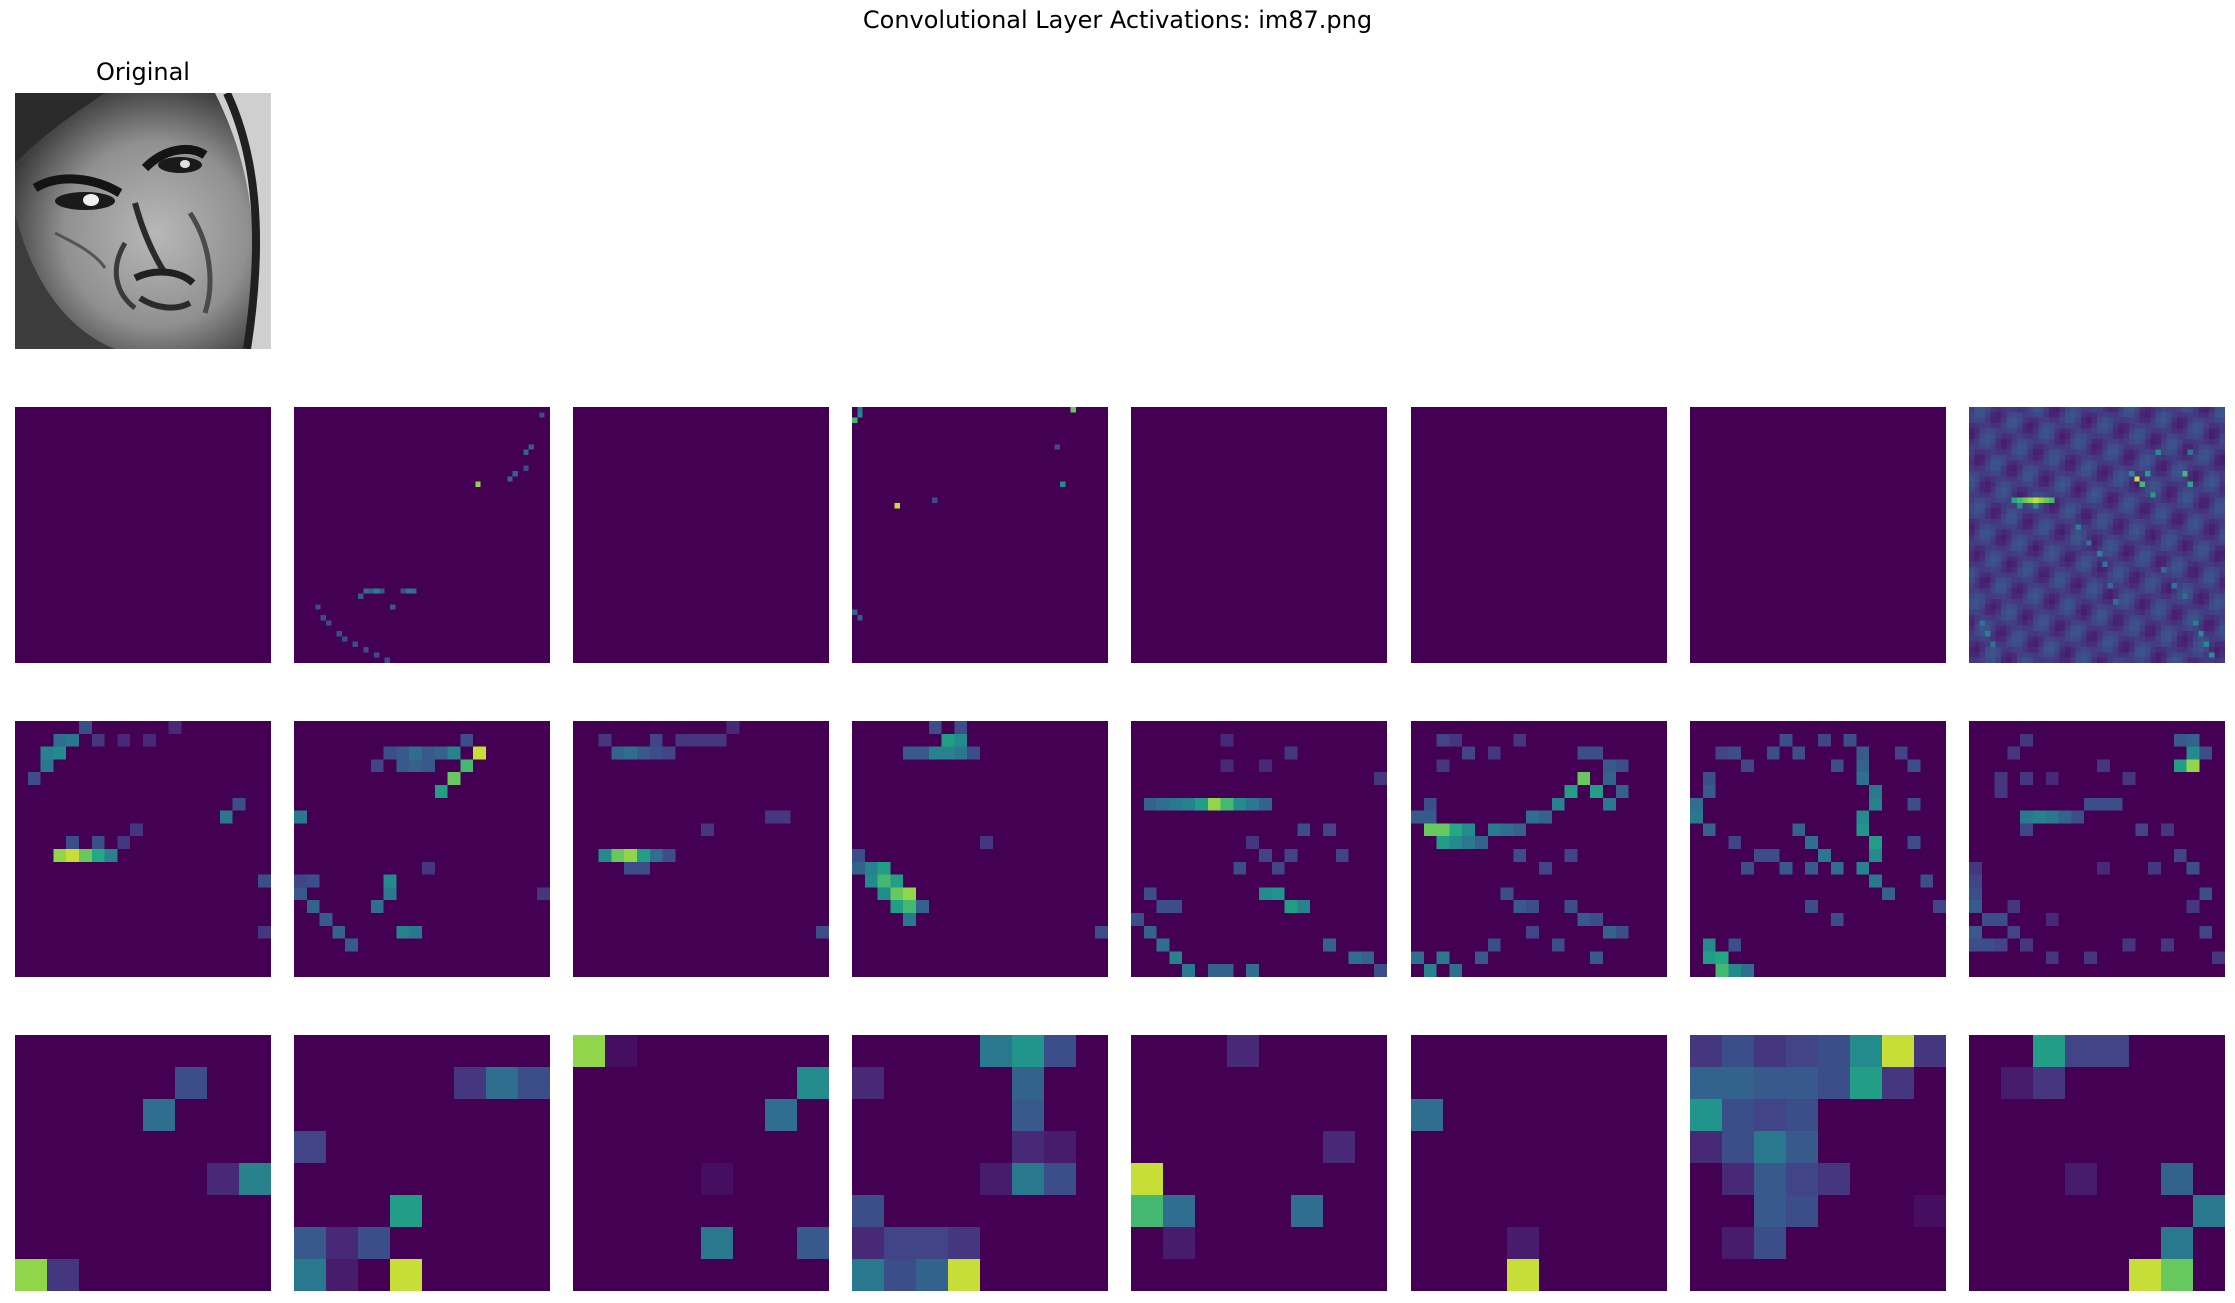  I want to click on activation-map-layer1-filter7, so click(1818, 535).